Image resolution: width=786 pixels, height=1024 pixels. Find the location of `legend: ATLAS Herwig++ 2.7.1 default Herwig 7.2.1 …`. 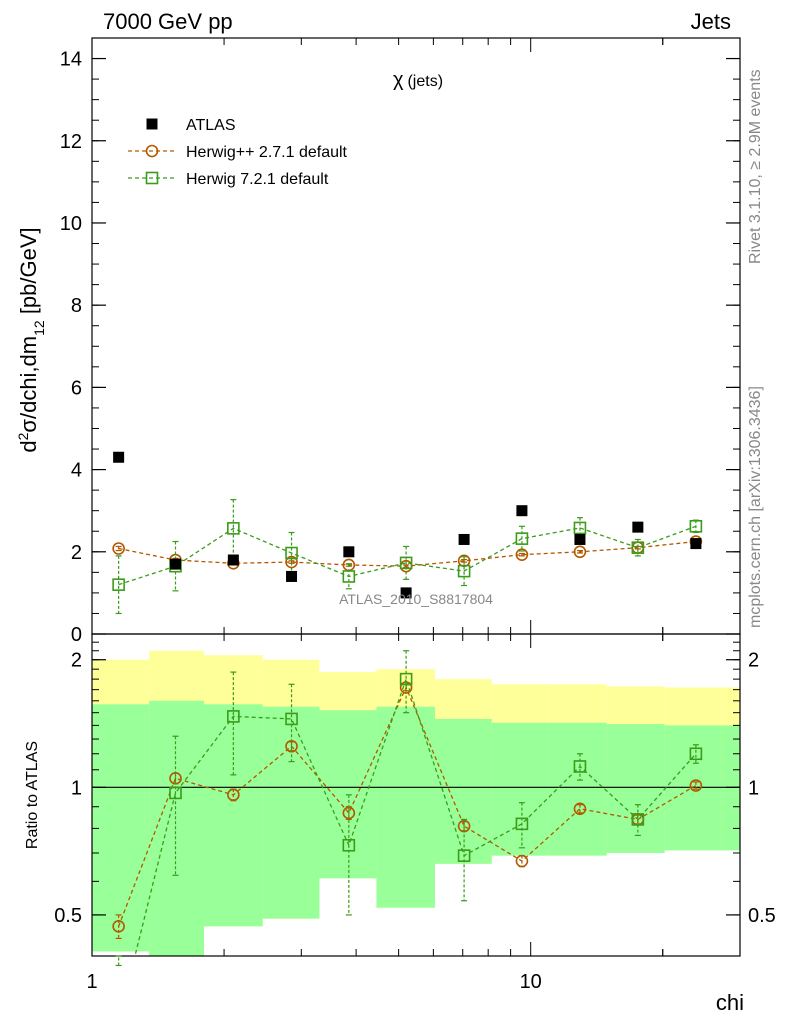

legend: ATLAS Herwig++ 2.7.1 default Herwig 7.2.1 … is located at coordinates (238, 152).